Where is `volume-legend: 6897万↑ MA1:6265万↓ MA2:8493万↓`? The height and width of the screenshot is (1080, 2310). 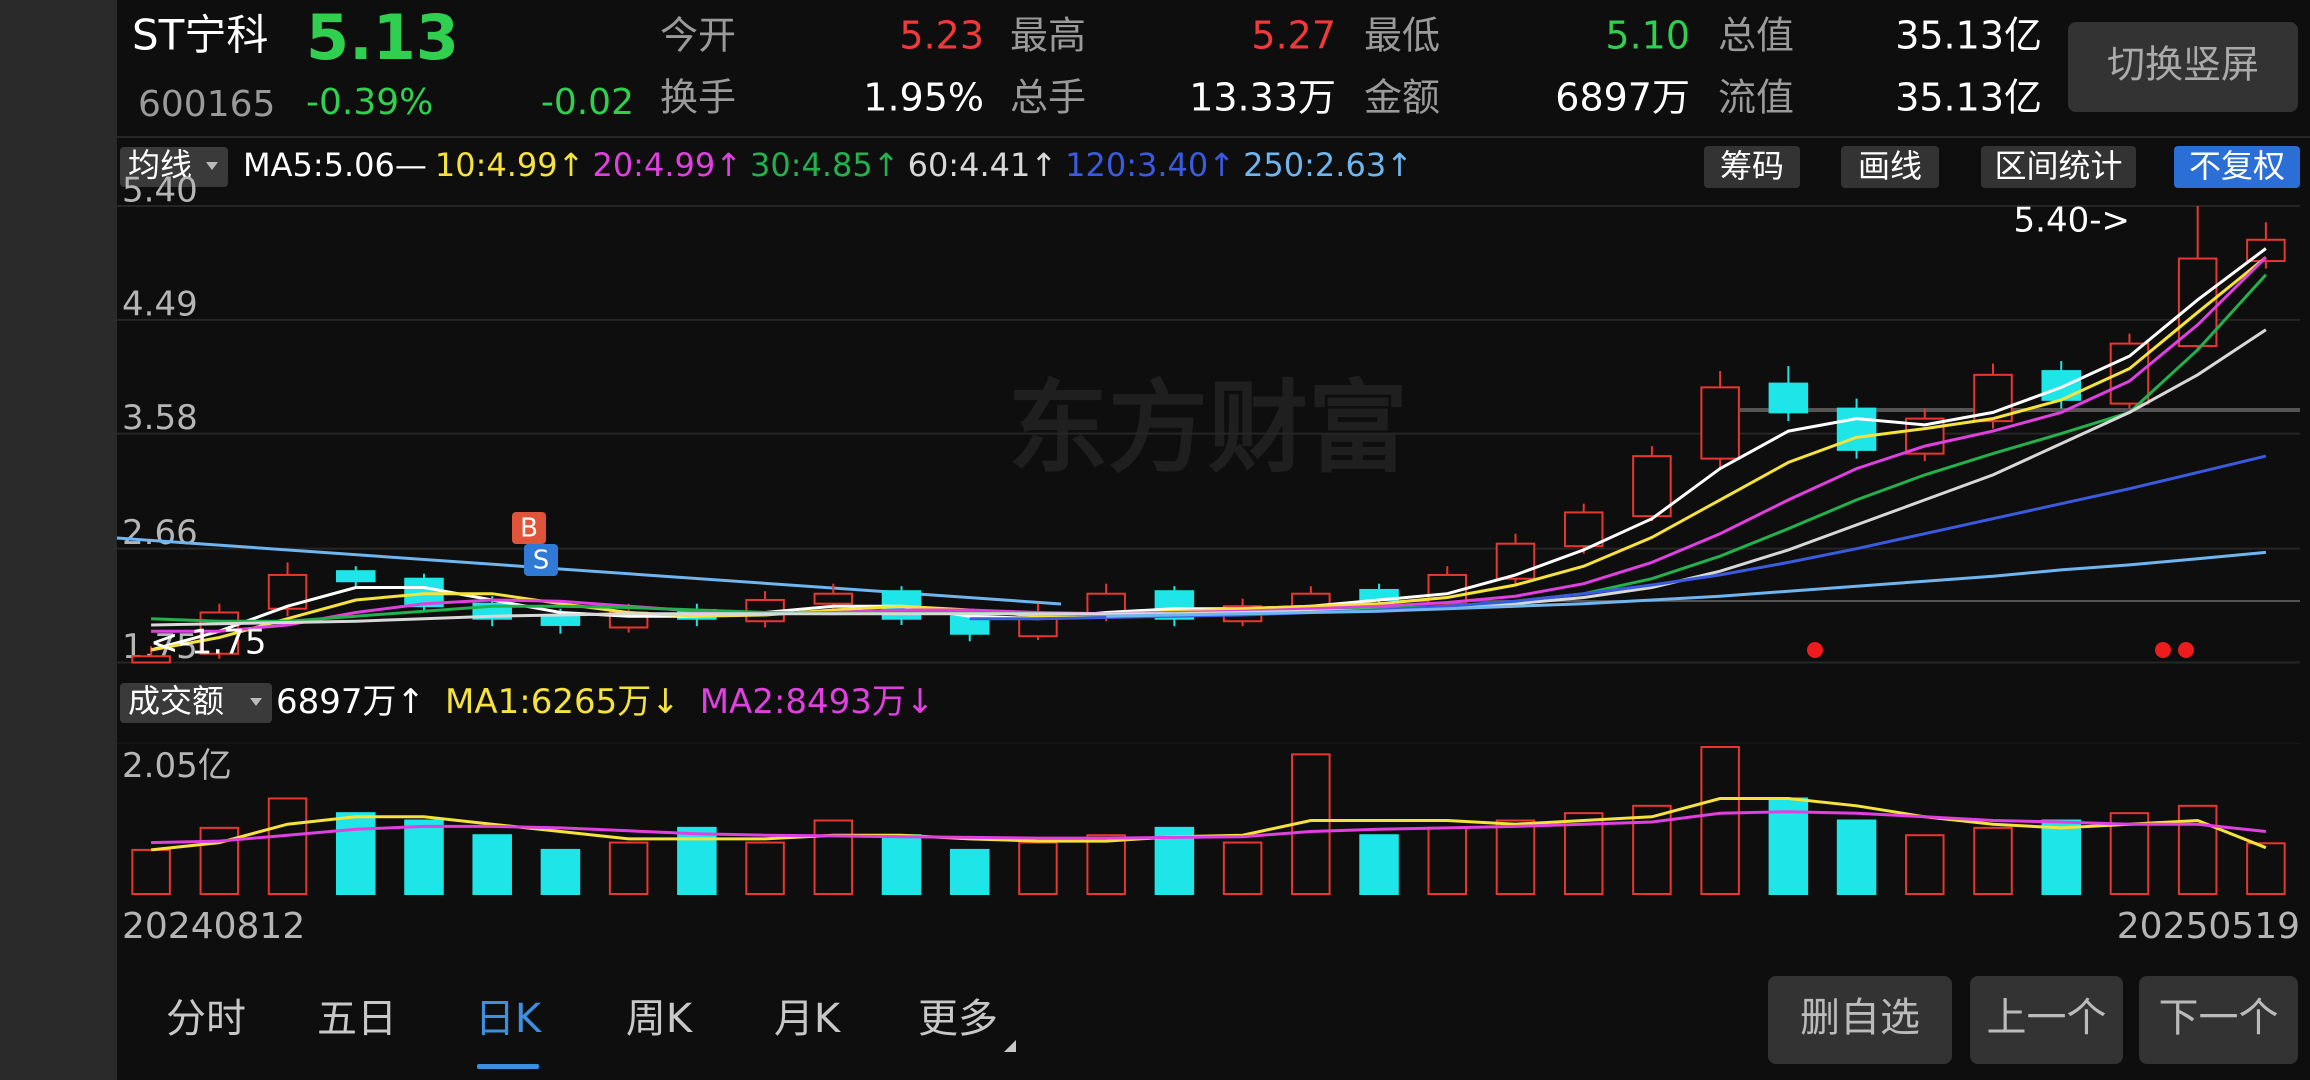
volume-legend: 6897万↑ MA1:6265万↓ MA2:8493万↓ is located at coordinates (605, 702).